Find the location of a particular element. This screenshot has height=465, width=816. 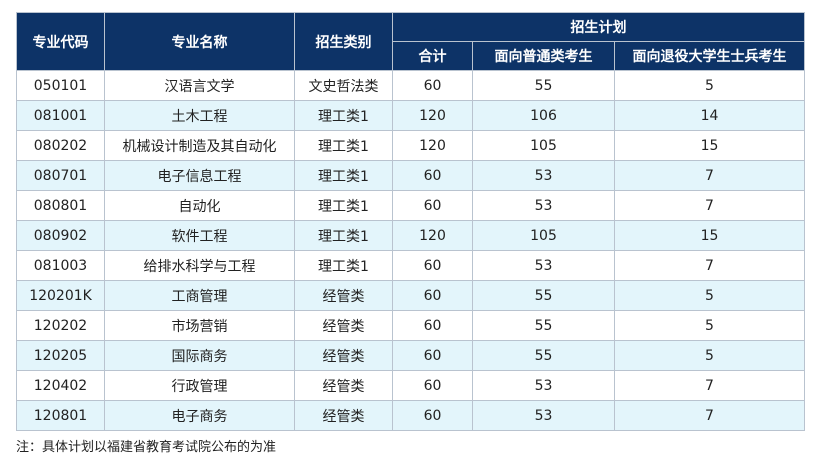

cell-name: 机械设计制造及其自动化 is located at coordinates (199, 145).